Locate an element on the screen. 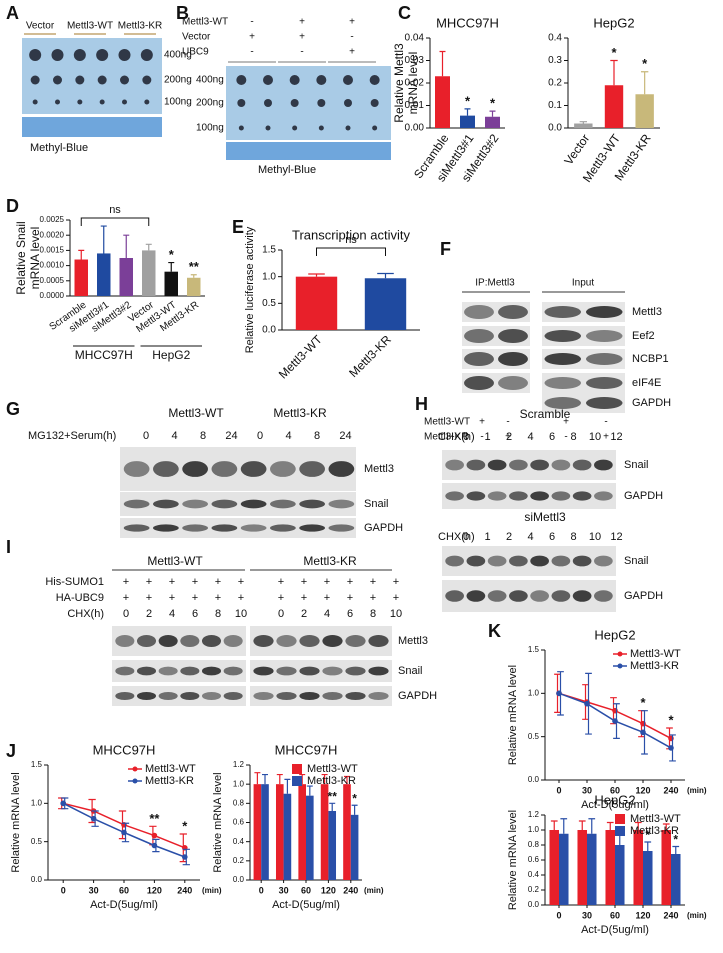 This screenshot has height=953, width=723. stain-strip is located at coordinates (308, 151).